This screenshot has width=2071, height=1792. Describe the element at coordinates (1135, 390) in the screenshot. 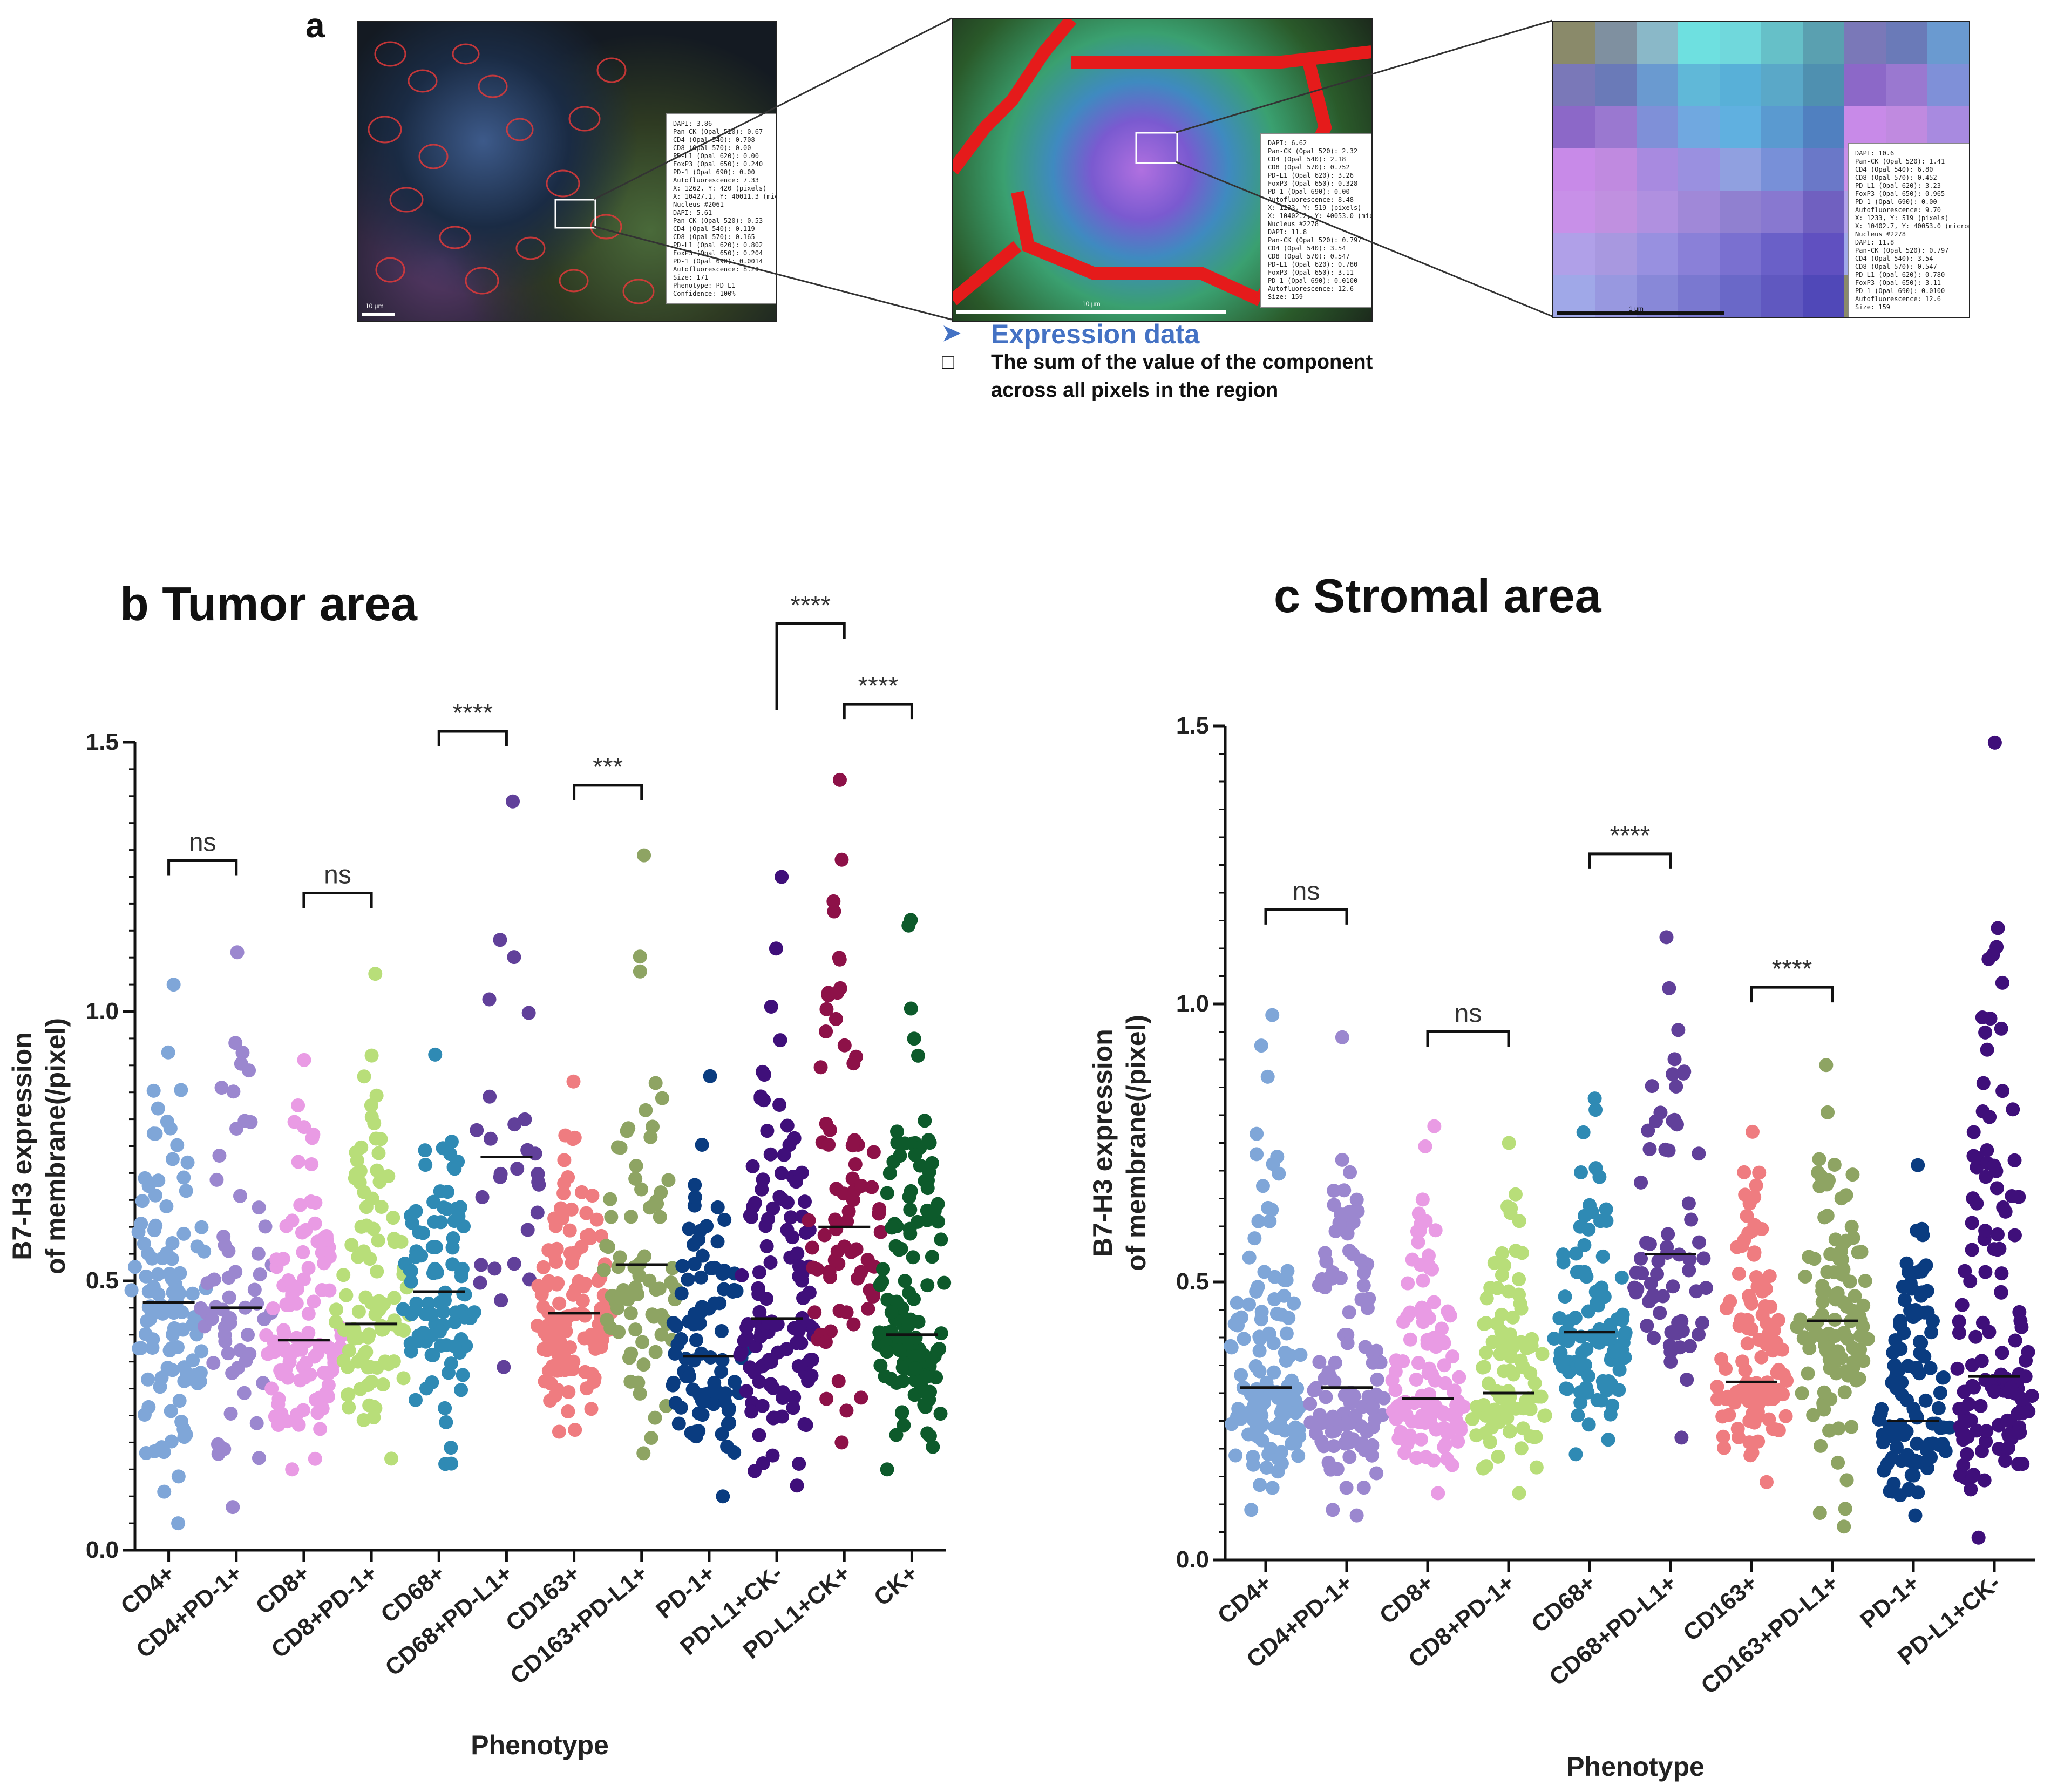

I see `legend-line-2: across all pixels in the region` at that location.